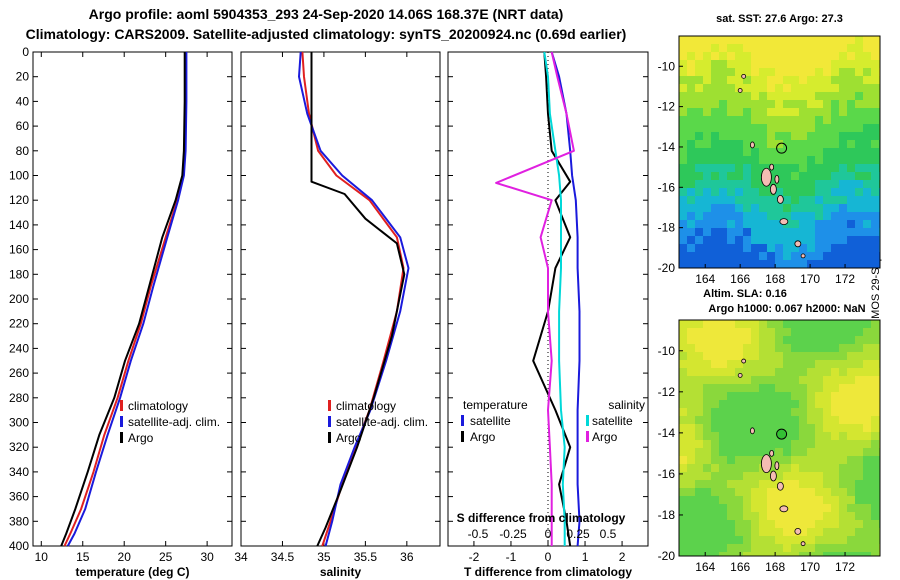 This screenshot has height=580, width=900. What do you see at coordinates (207, 557) in the screenshot?
I see `x-tick-label: 30` at bounding box center [207, 557].